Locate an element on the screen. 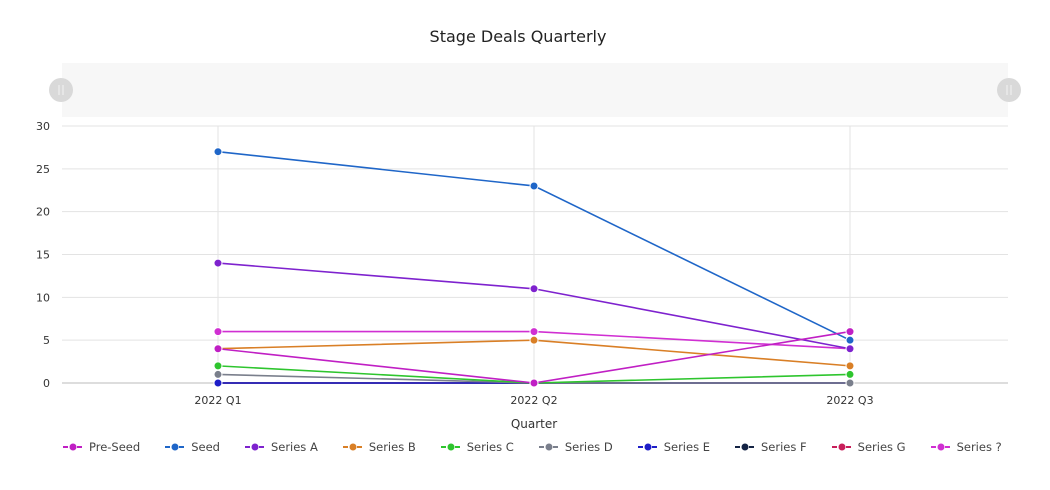 The width and height of the screenshot is (1050, 490). legend-label: Series G is located at coordinates (881, 447).